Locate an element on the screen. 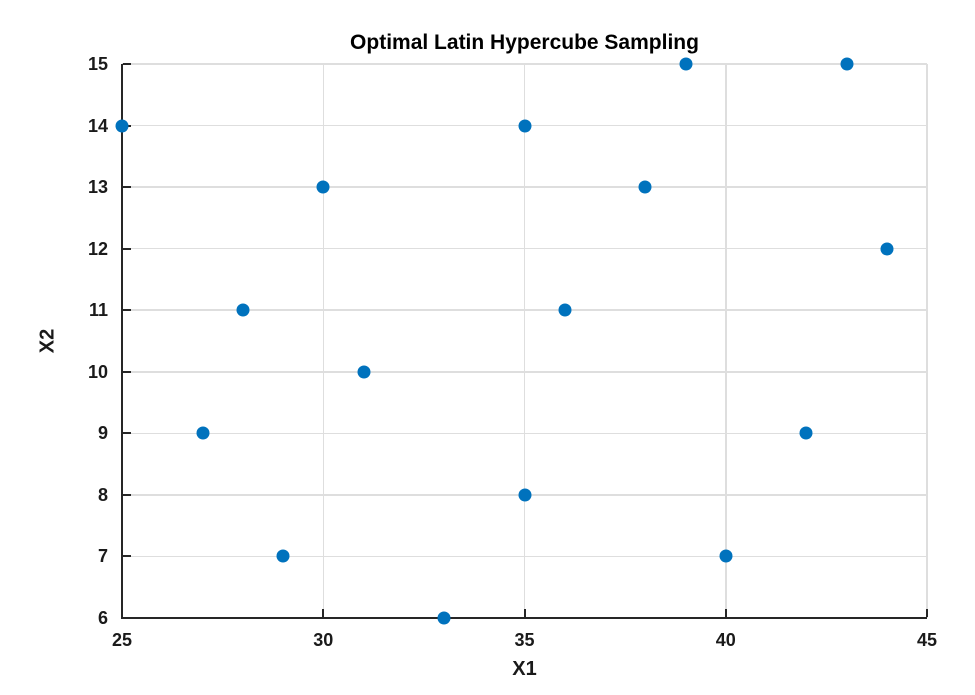 This screenshot has height=695, width=975. tick-label-y-6: 6 is located at coordinates (102, 618).